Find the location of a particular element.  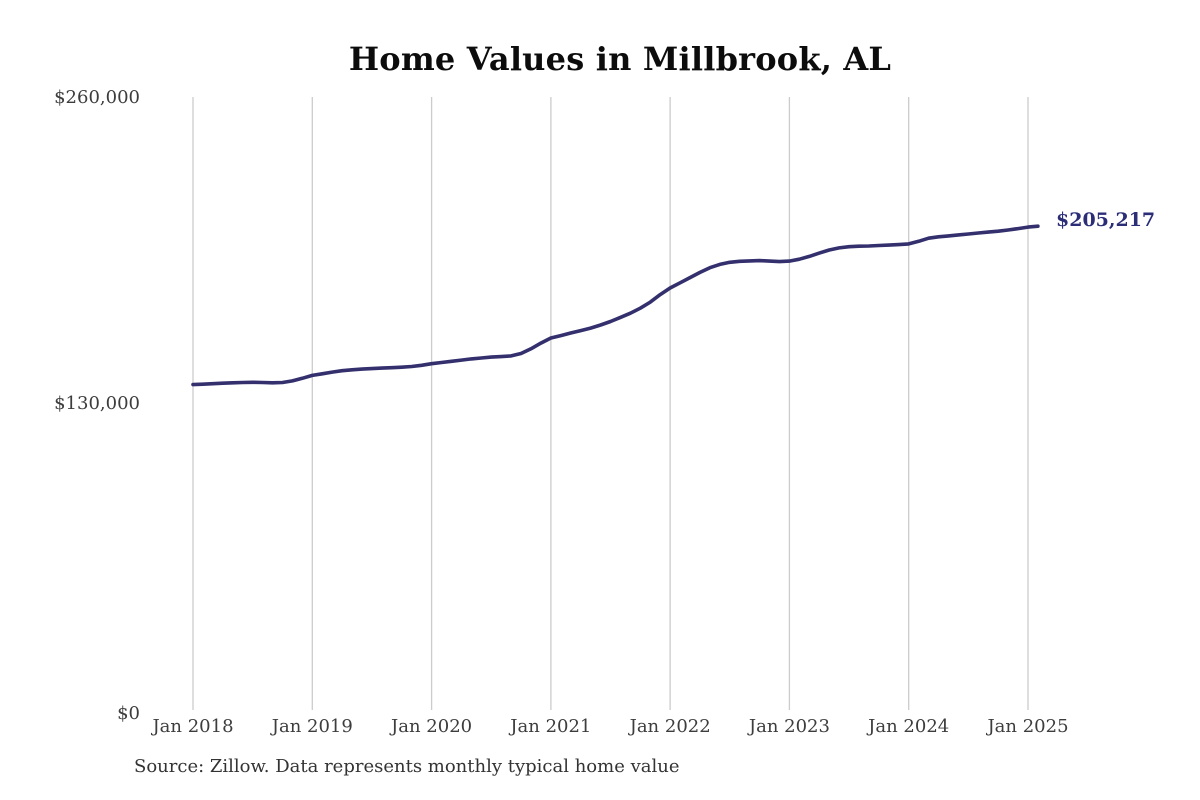

x-axis-tick-label: Jan 2024 is located at coordinates (909, 726).